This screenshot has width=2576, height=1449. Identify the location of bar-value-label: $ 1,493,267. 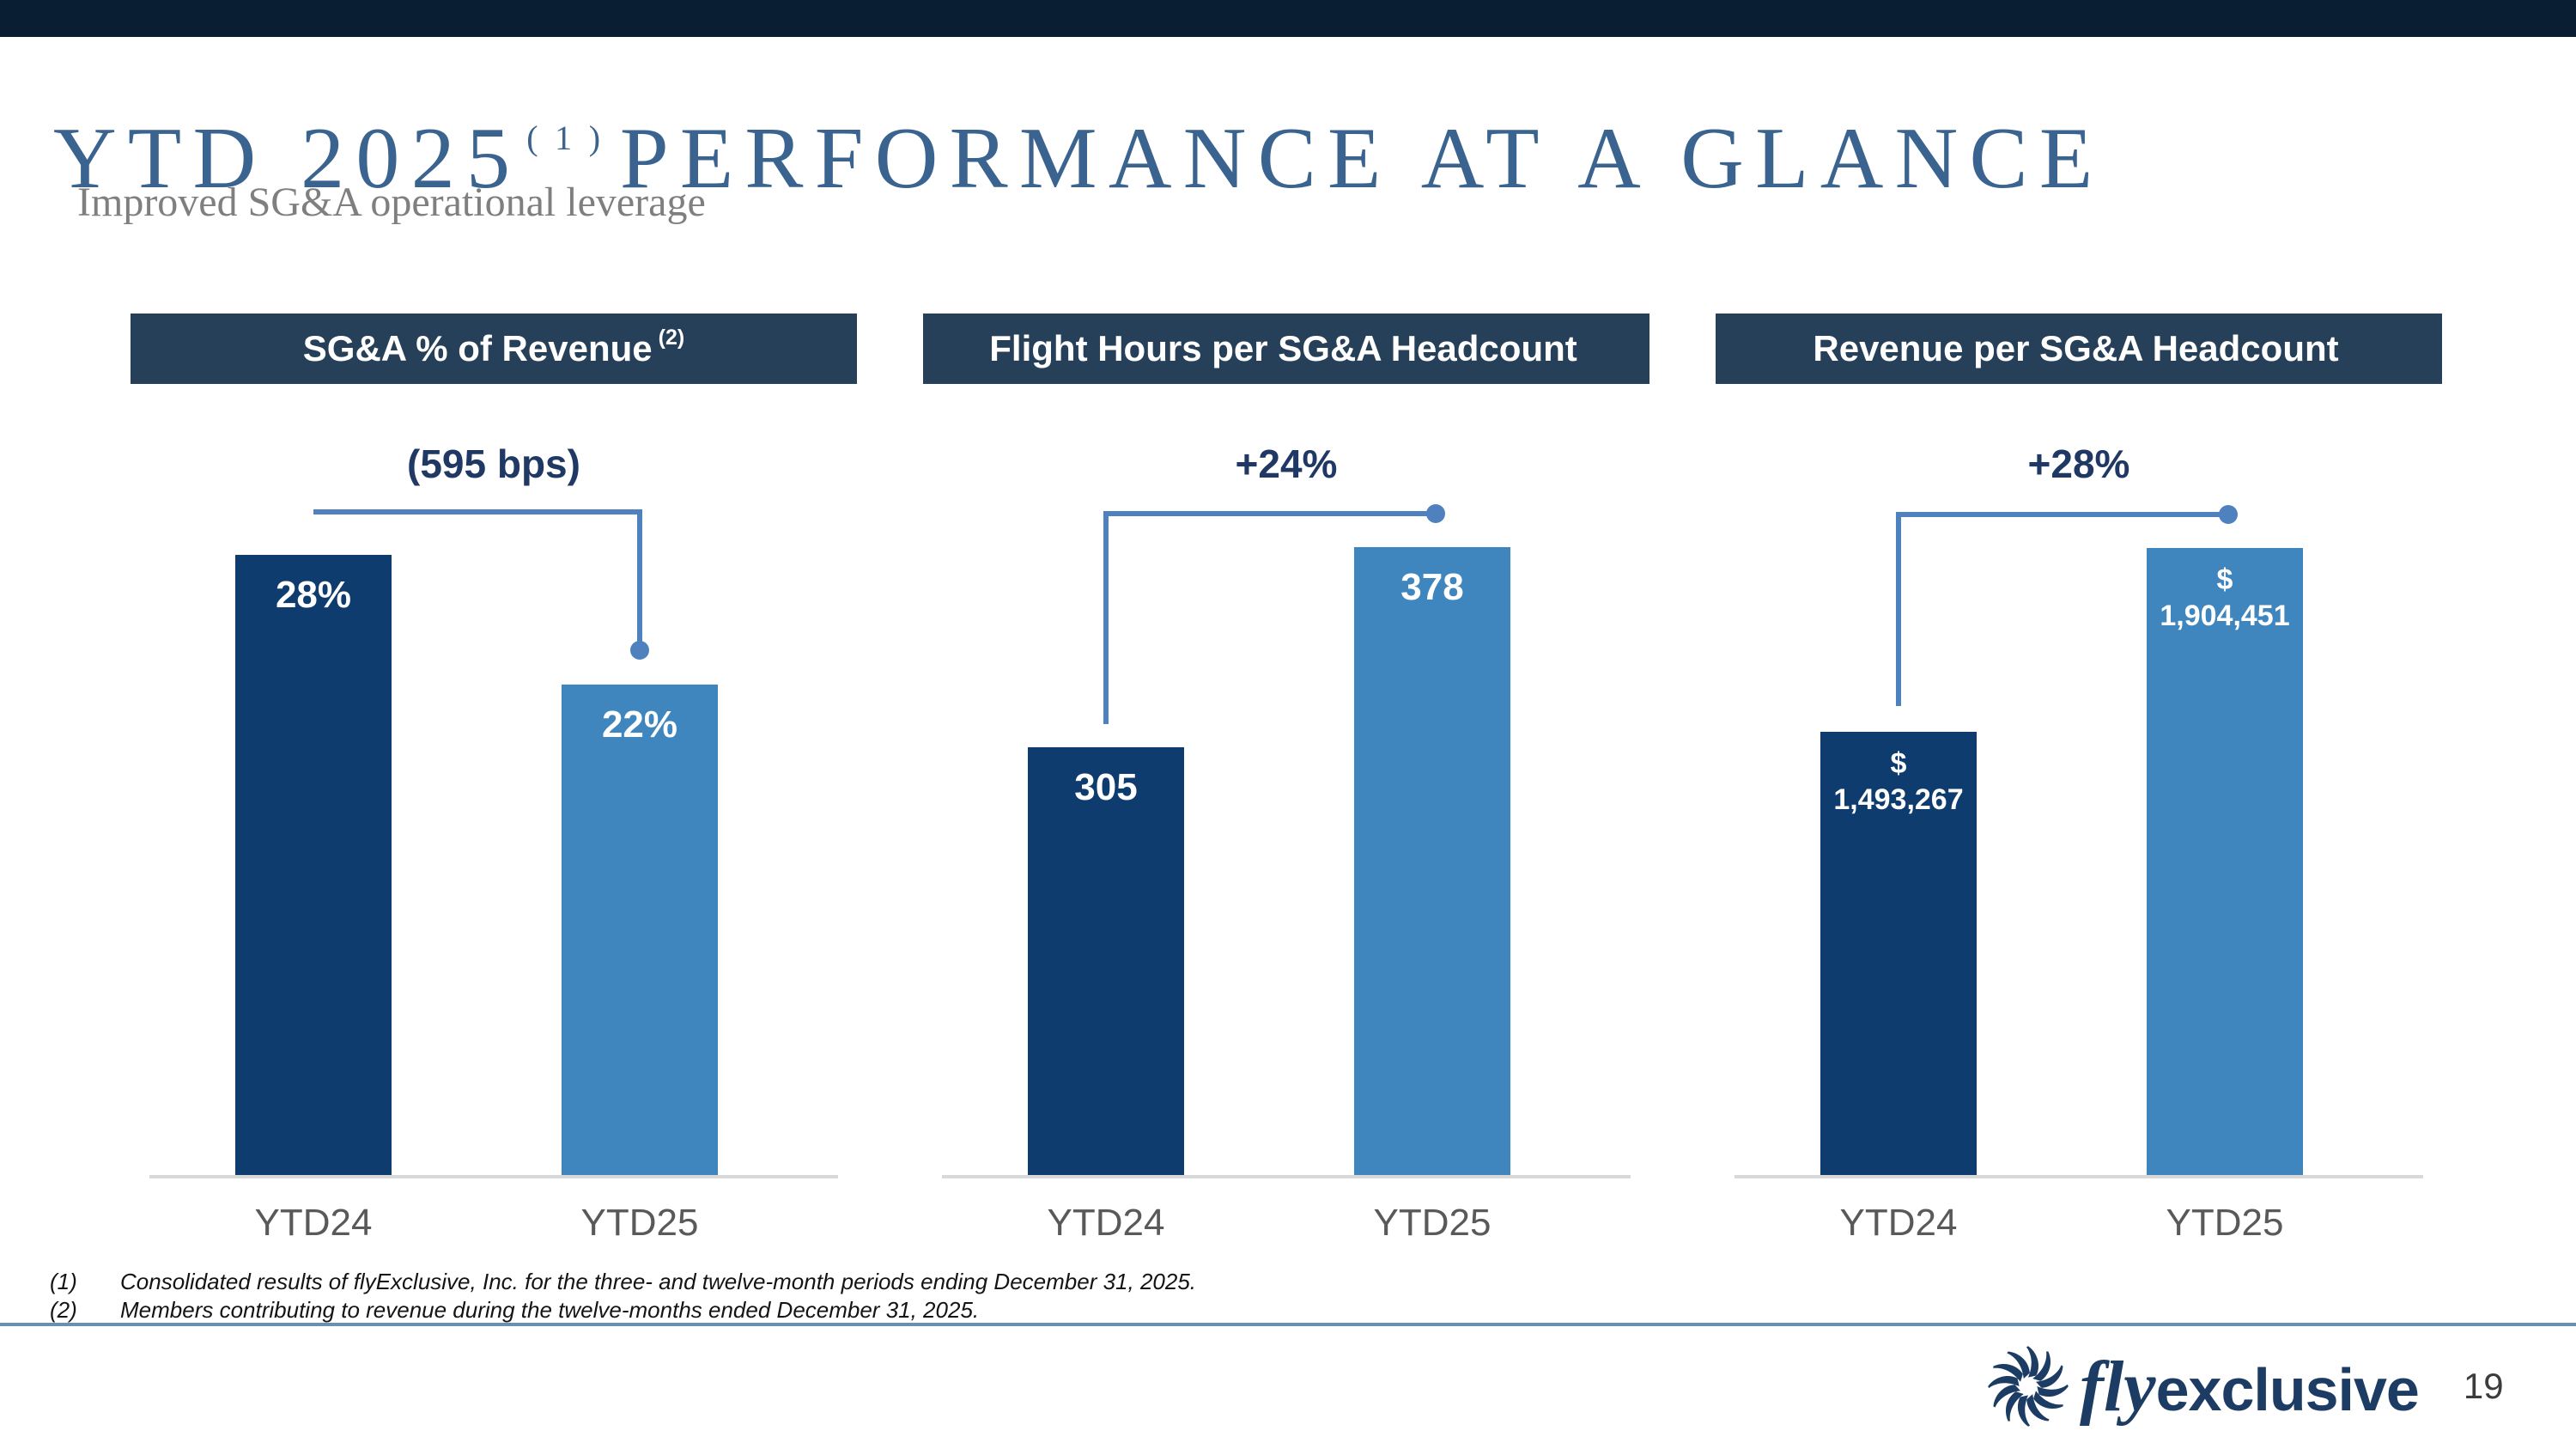
(1899, 781).